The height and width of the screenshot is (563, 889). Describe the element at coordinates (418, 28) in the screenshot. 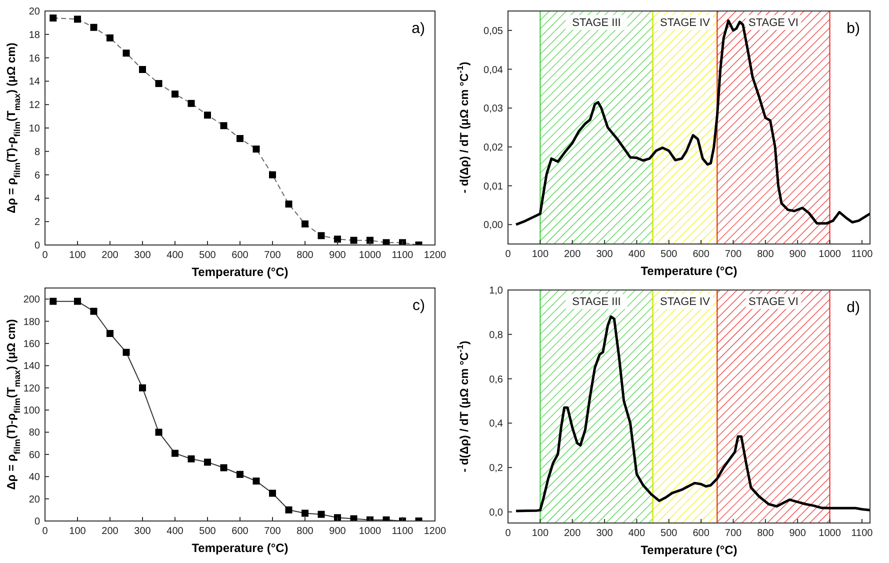

I see `annotation: a)` at that location.